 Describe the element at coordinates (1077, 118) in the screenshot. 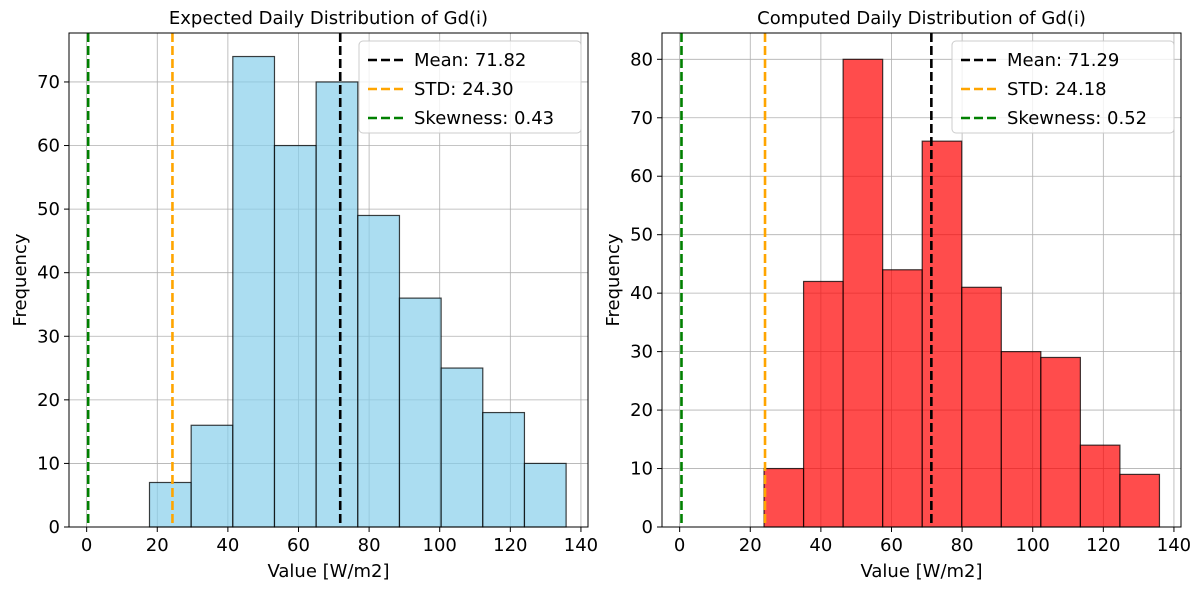

I see `legend-label: Skewness: 0.52` at that location.